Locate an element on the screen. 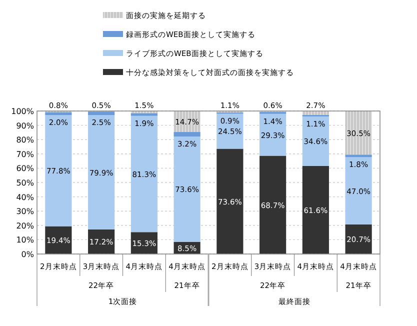 The image size is (417, 326). y-tick-label: 10% is located at coordinates (25, 240).